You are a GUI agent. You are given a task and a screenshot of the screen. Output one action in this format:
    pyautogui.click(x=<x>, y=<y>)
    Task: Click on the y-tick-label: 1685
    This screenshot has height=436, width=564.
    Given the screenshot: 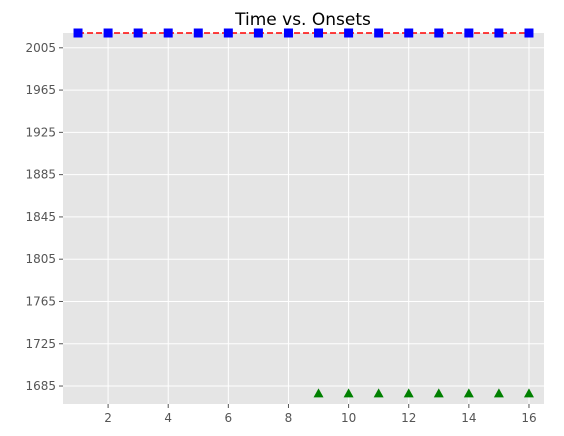 What is the action you would take?
    pyautogui.click(x=40, y=386)
    